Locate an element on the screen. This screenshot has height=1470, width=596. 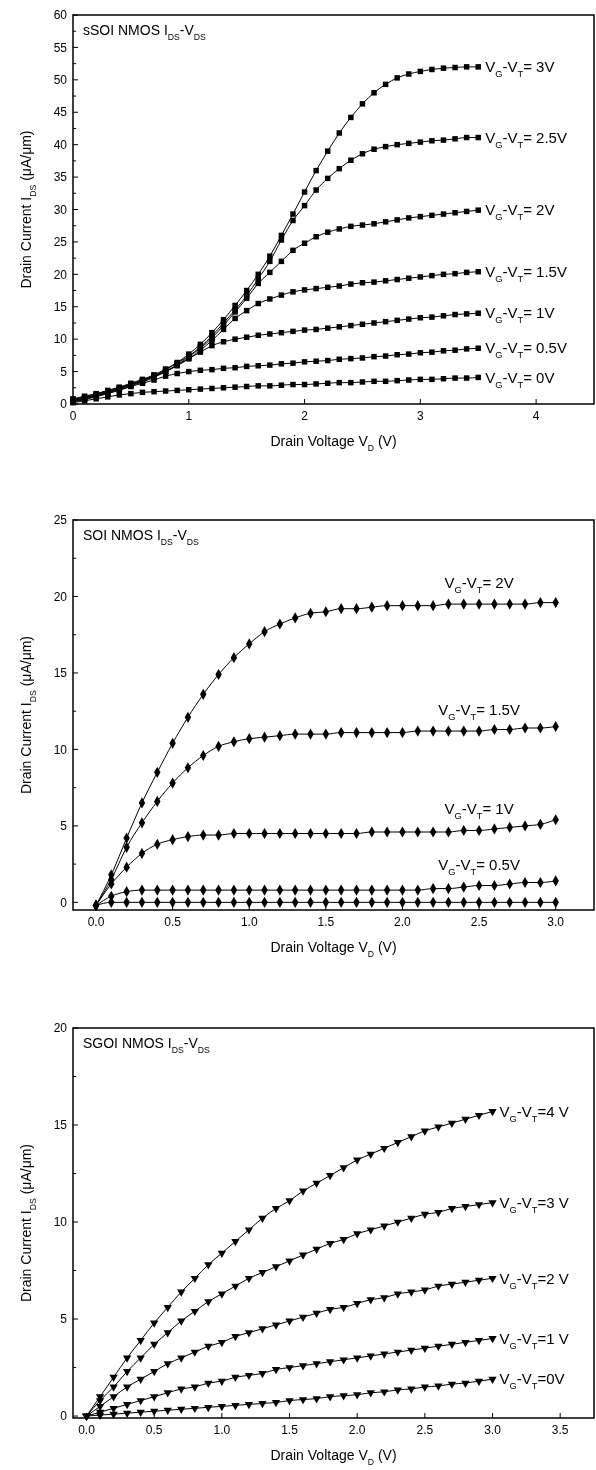
x-tick-label: 4 is located at coordinates (536, 416).